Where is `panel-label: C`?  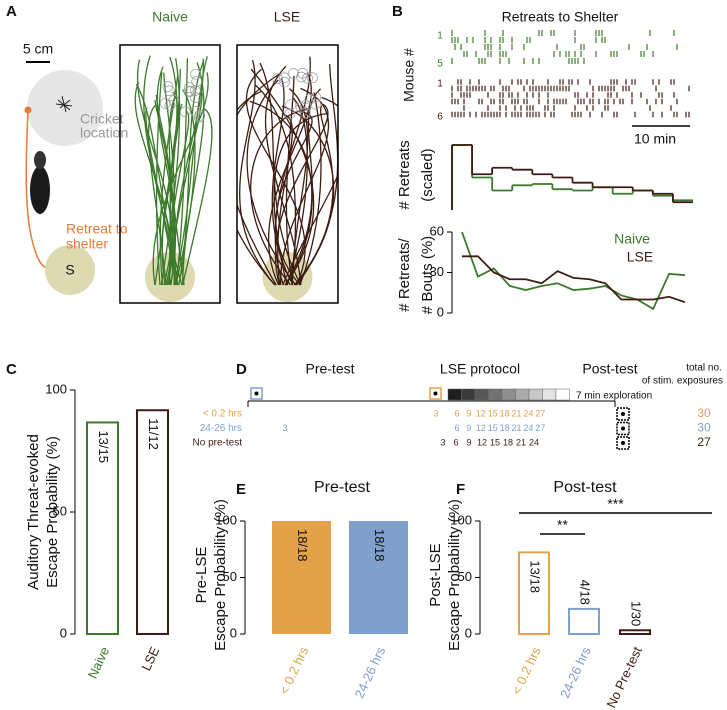 panel-label: C is located at coordinates (11, 369).